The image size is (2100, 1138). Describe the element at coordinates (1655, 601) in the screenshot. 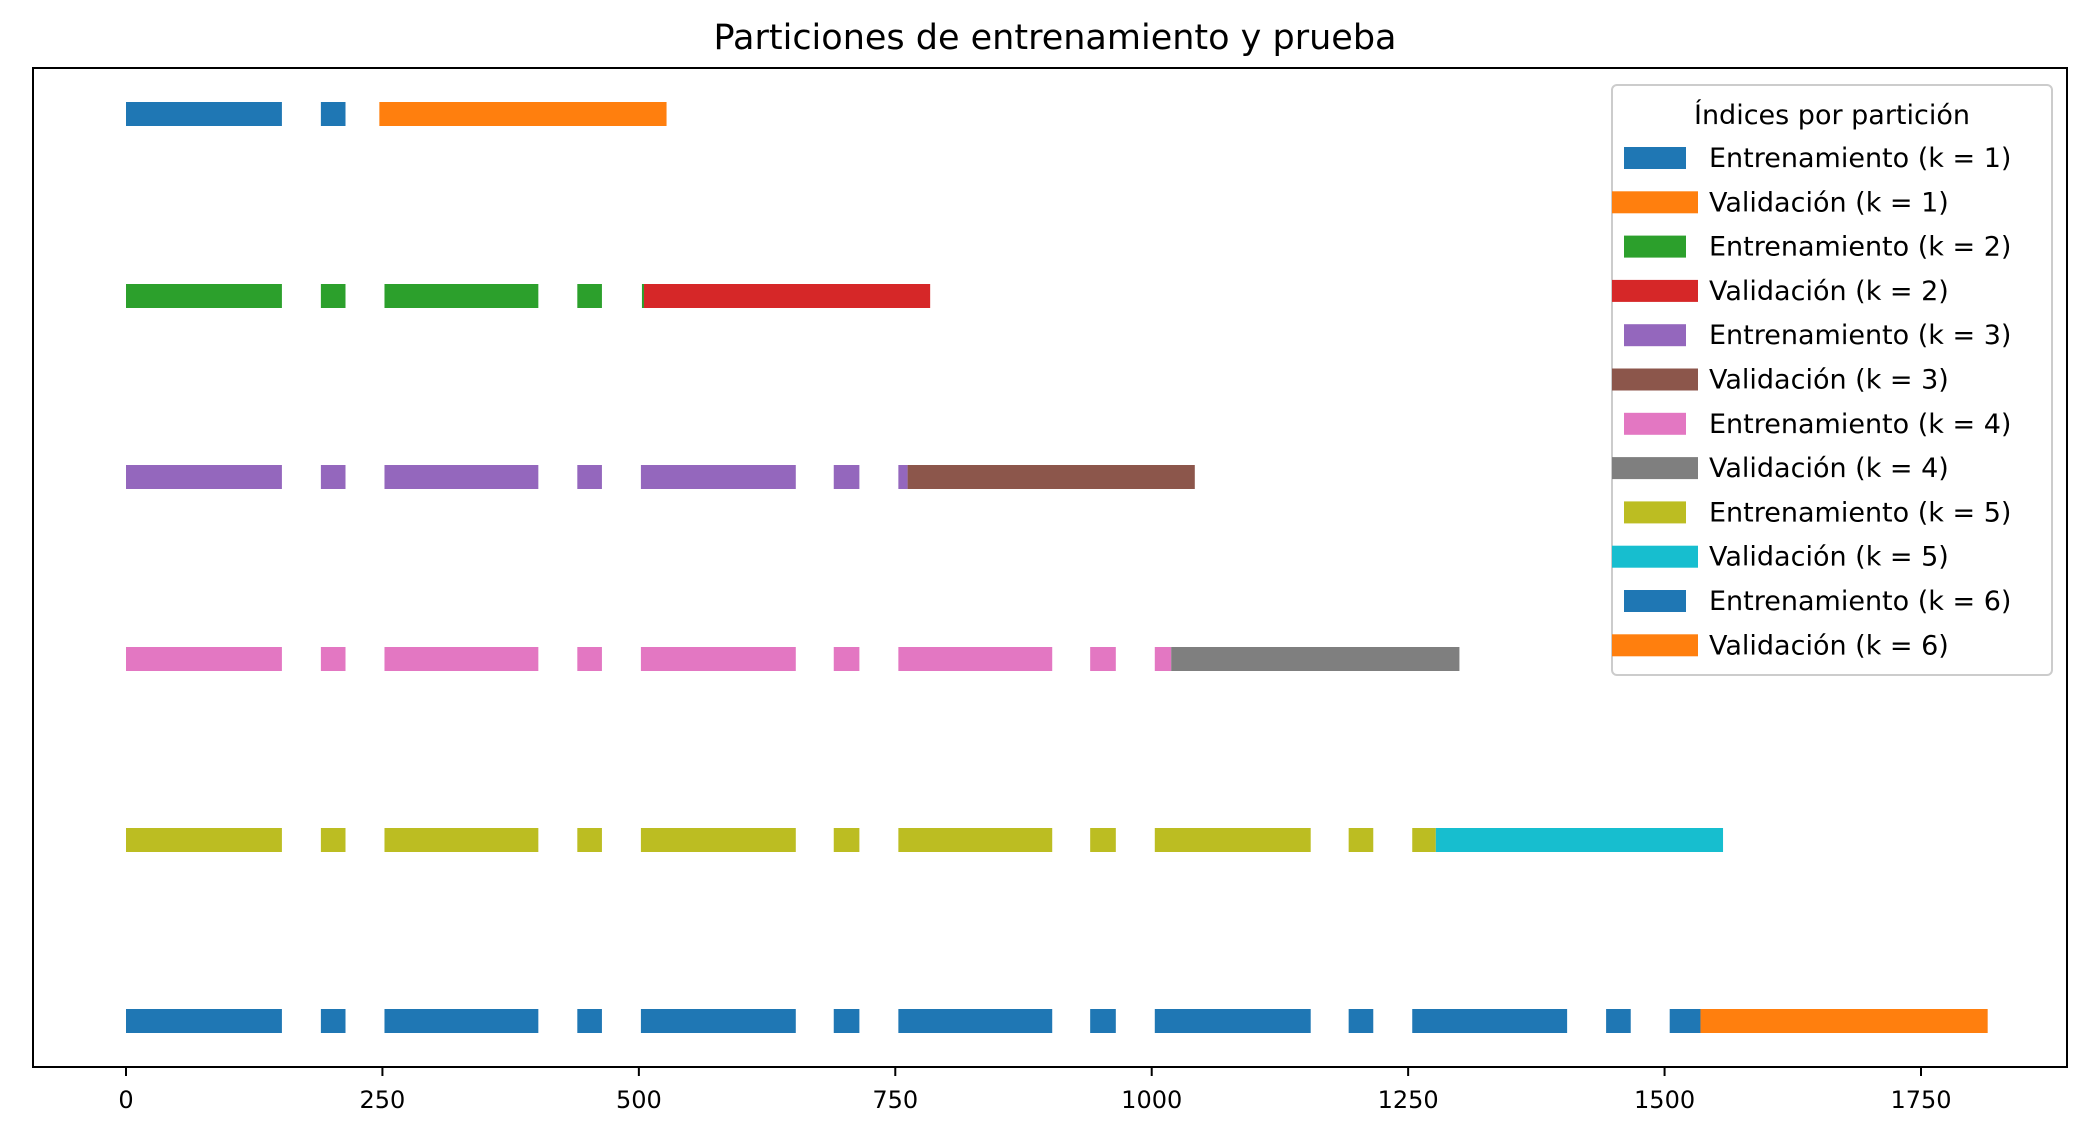

I see `legend-swatch-k6-train` at that location.